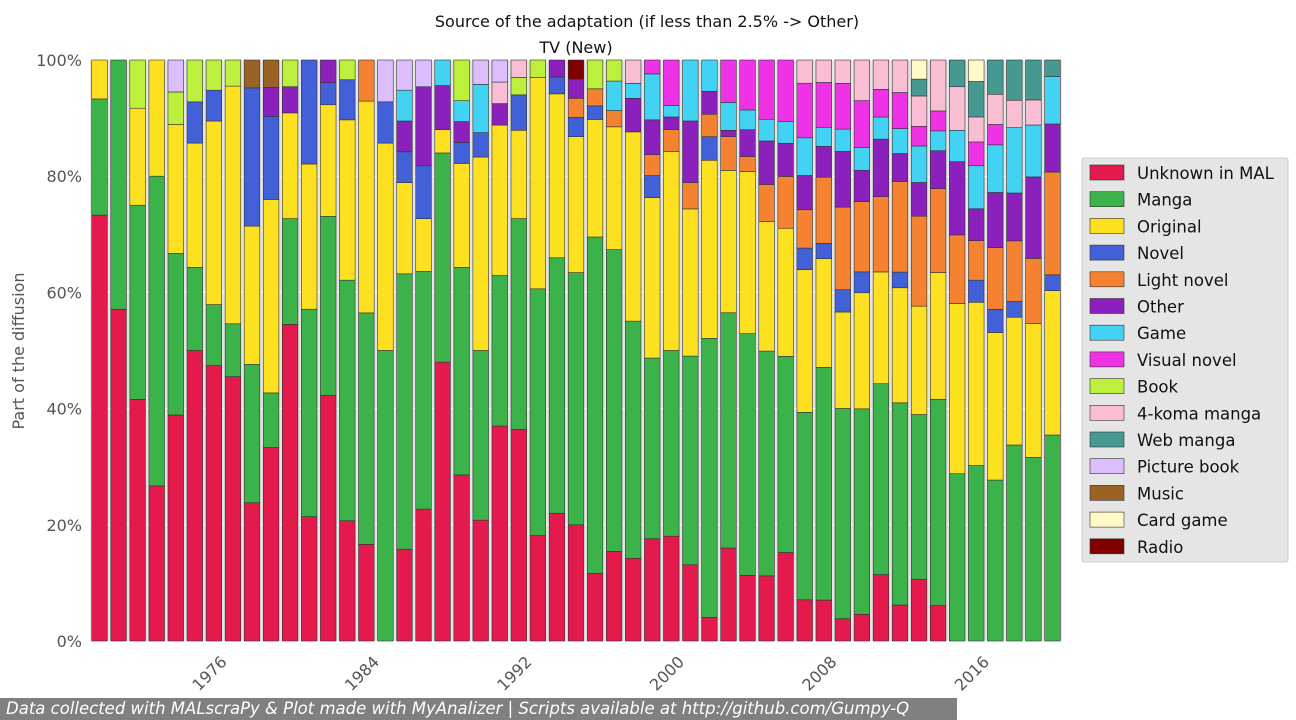 The width and height of the screenshot is (1296, 720). What do you see at coordinates (18, 351) in the screenshot?
I see `y-axis-label: Part of the diffusion` at bounding box center [18, 351].